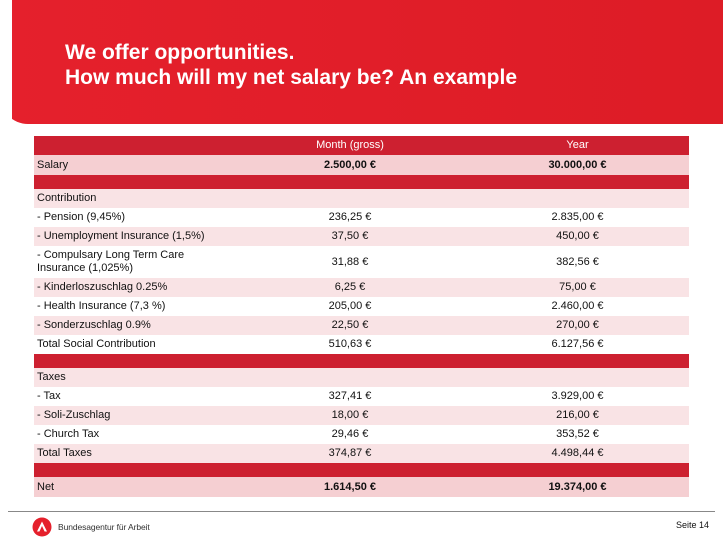 The image size is (723, 542). What do you see at coordinates (6, 62) in the screenshot?
I see `banner-edge` at bounding box center [6, 62].